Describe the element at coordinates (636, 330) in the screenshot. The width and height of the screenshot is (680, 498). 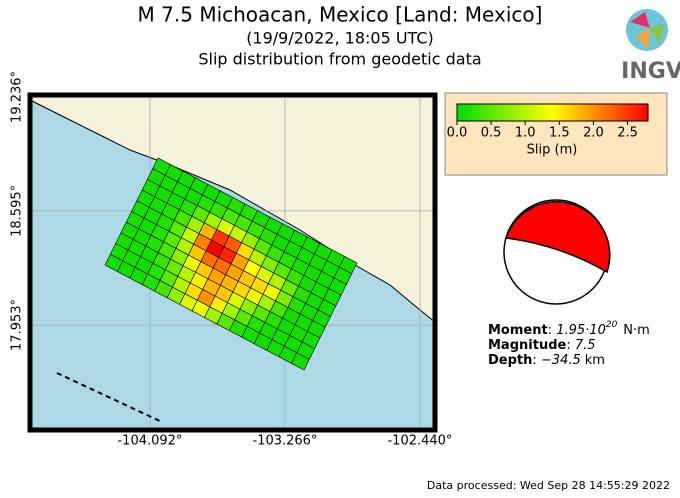
I see `moment-unit: N·m` at that location.